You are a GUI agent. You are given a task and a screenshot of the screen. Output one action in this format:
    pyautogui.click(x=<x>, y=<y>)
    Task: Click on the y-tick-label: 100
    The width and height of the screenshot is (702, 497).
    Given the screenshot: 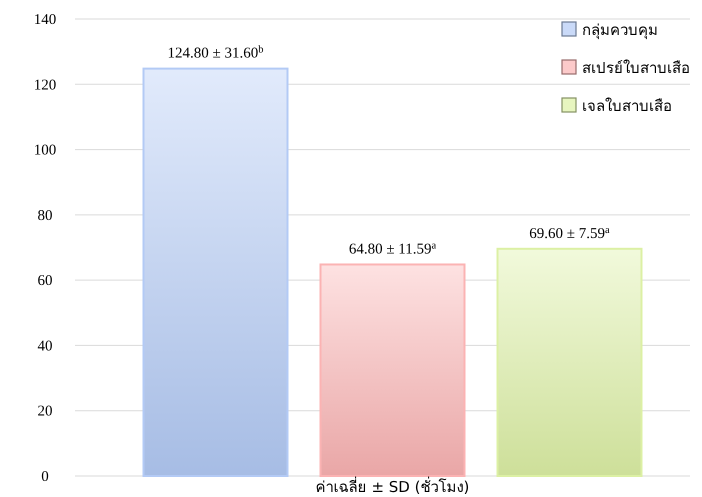 What is the action you would take?
    pyautogui.click(x=45, y=150)
    